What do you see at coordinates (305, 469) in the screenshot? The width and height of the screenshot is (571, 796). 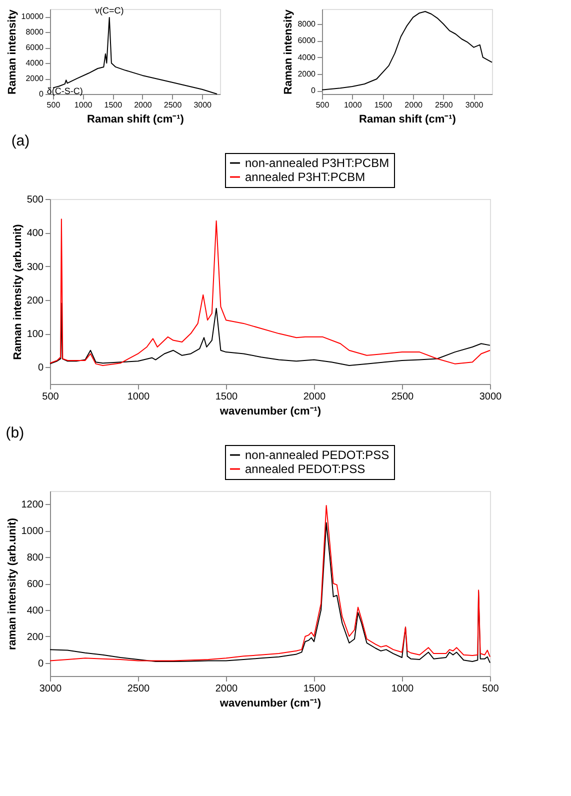 I see `legend-label: annealed PEDOT:PSS` at bounding box center [305, 469].